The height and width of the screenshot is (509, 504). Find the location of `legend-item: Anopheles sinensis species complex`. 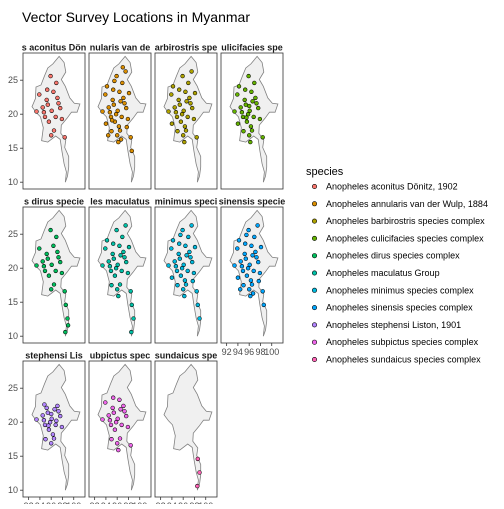

legend-item: Anopheles sinensis species complex is located at coordinates (389, 308).